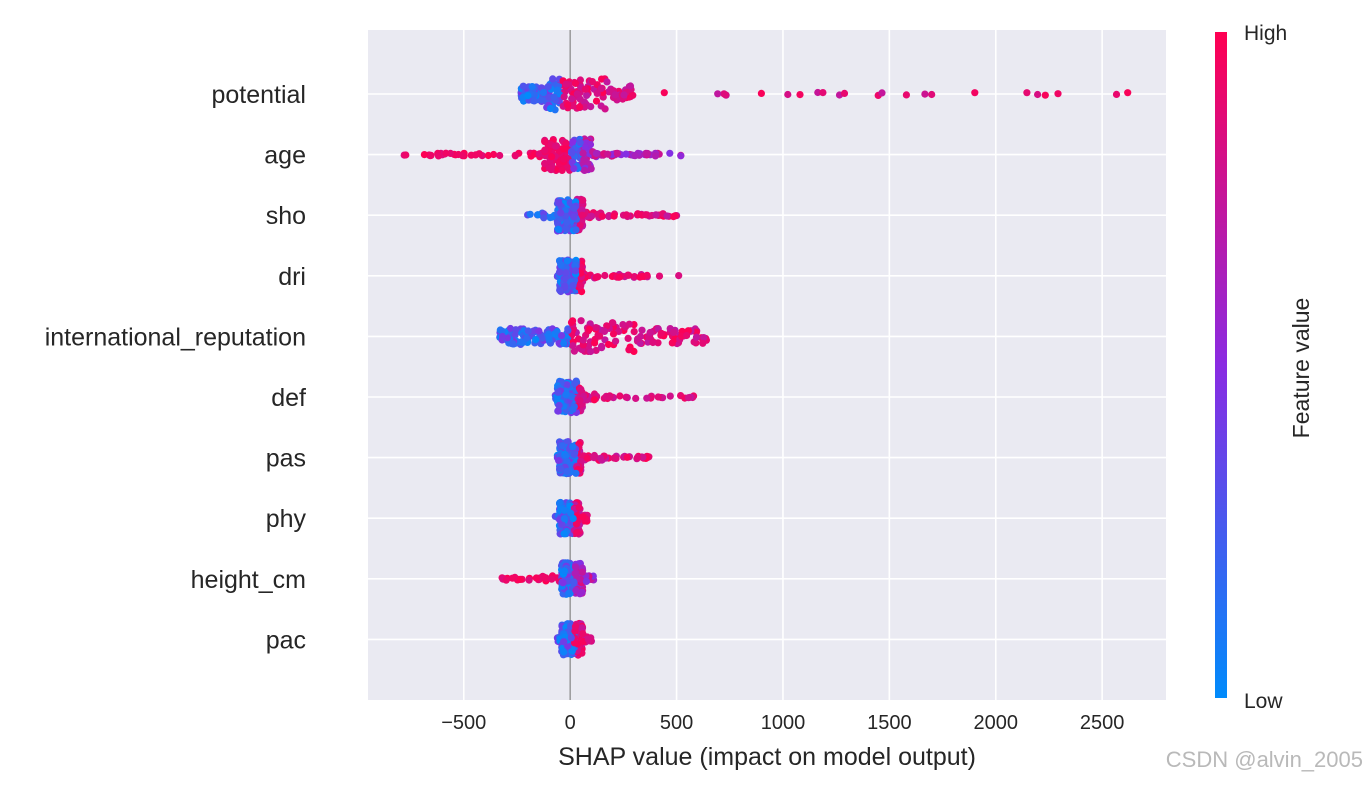  What do you see at coordinates (1263, 701) in the screenshot?
I see `colorbar-low-label: Low` at bounding box center [1263, 701].